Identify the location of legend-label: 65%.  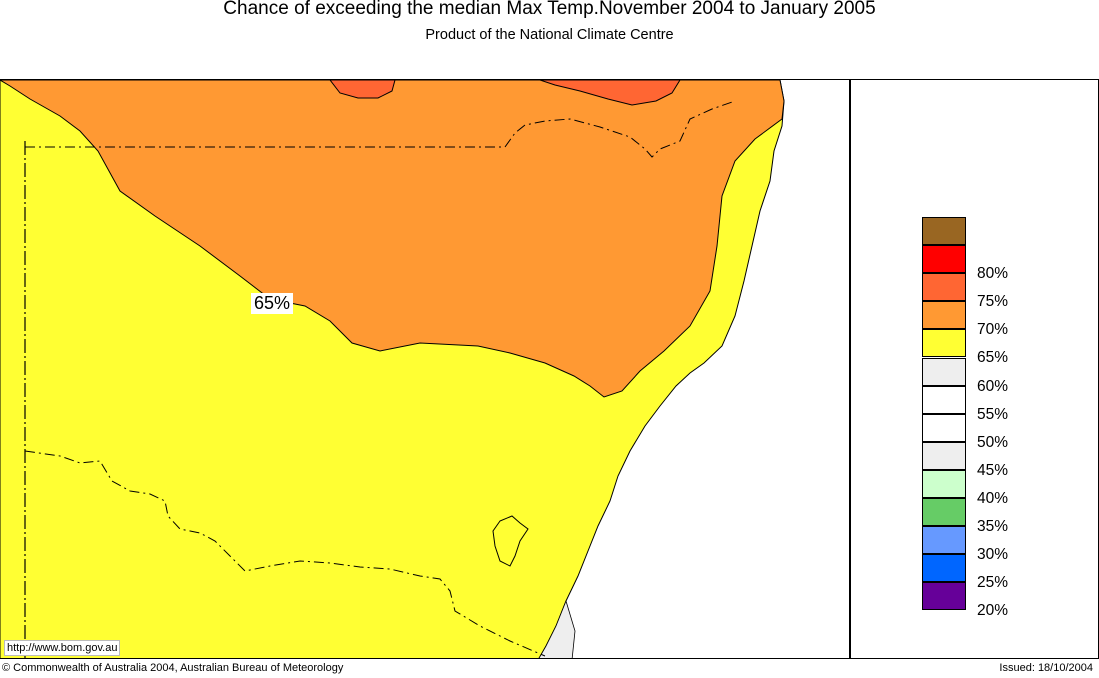
(993, 358).